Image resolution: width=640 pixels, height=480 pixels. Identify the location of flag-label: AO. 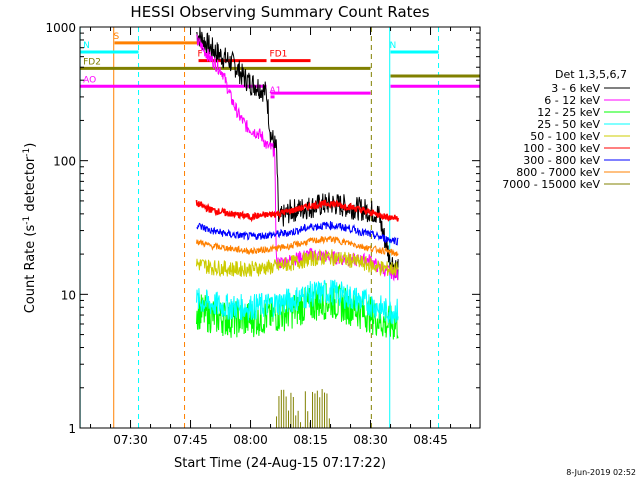
(89, 80).